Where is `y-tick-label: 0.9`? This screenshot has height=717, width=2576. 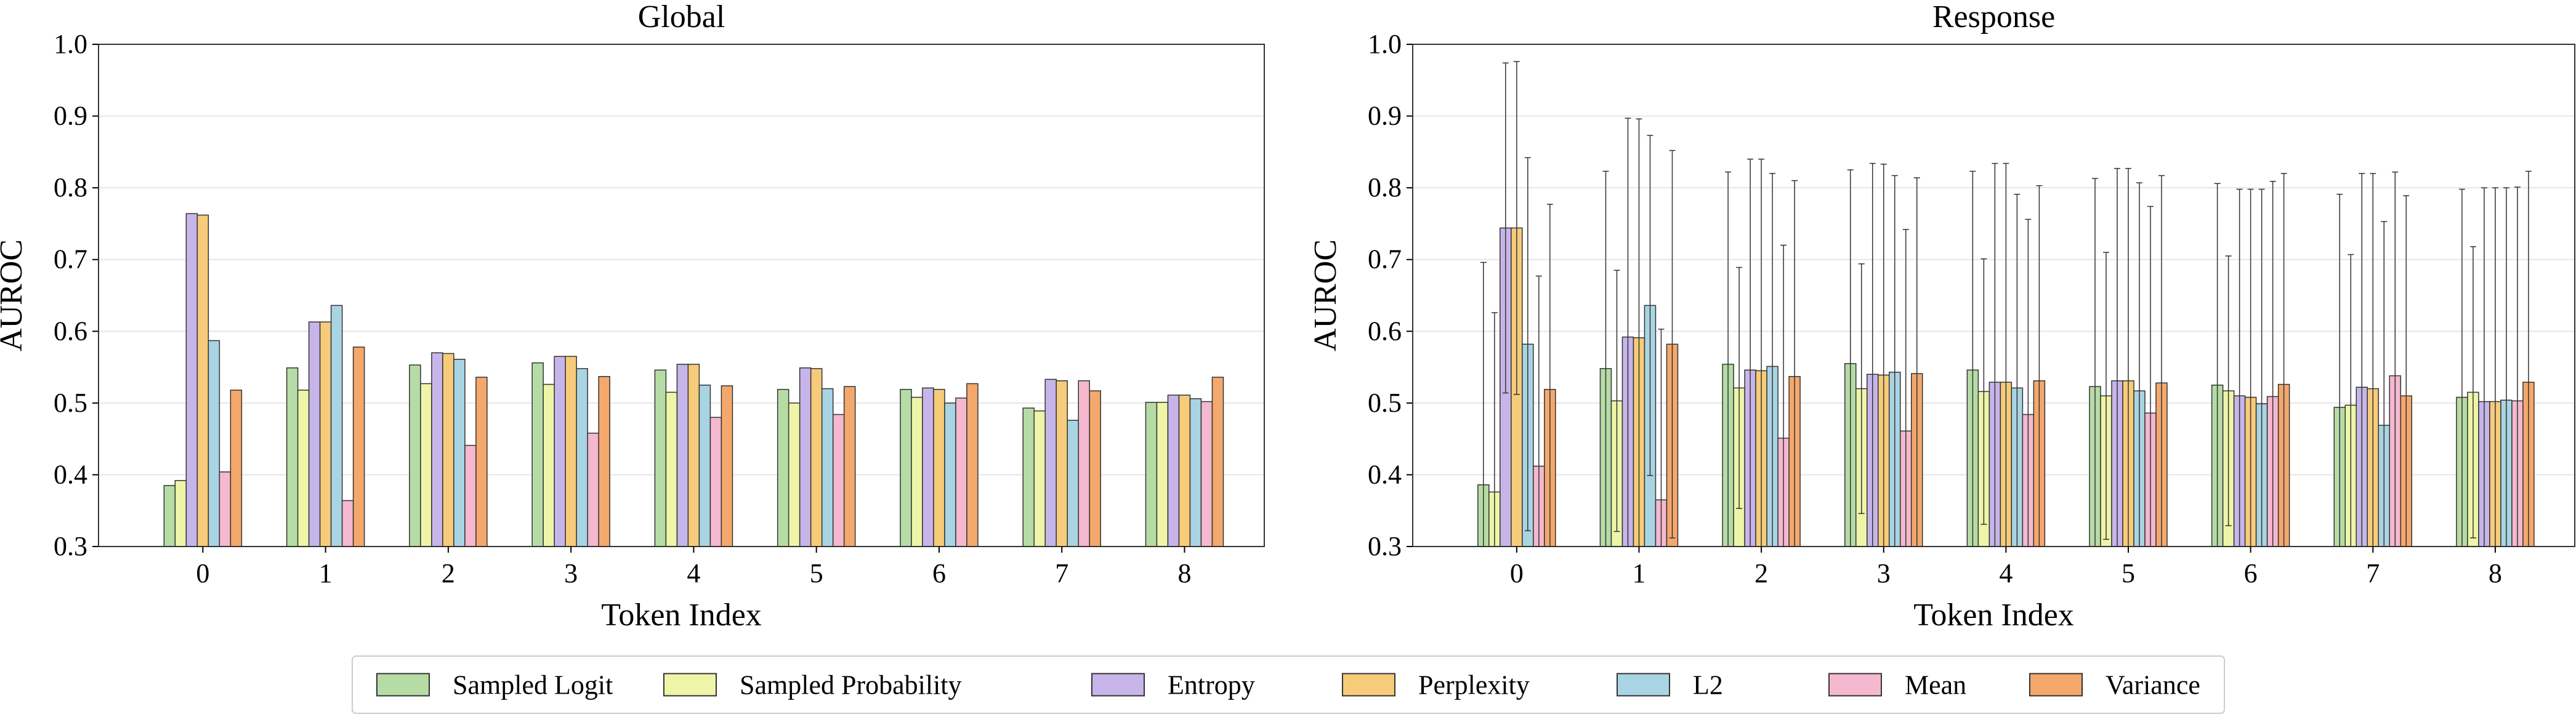 y-tick-label: 0.9 is located at coordinates (70, 116).